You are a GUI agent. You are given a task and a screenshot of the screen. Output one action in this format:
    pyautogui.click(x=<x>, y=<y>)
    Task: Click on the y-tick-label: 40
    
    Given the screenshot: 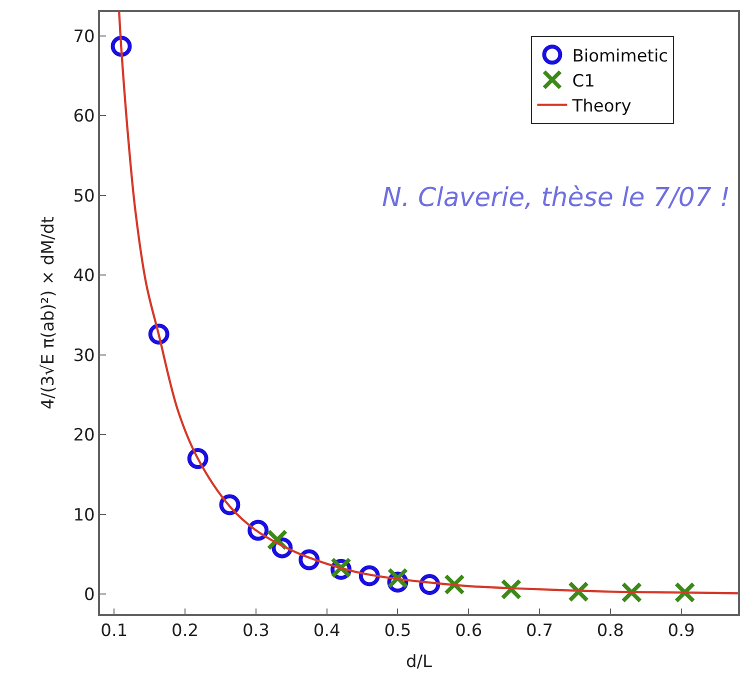 What is the action you would take?
    pyautogui.click(x=84, y=276)
    